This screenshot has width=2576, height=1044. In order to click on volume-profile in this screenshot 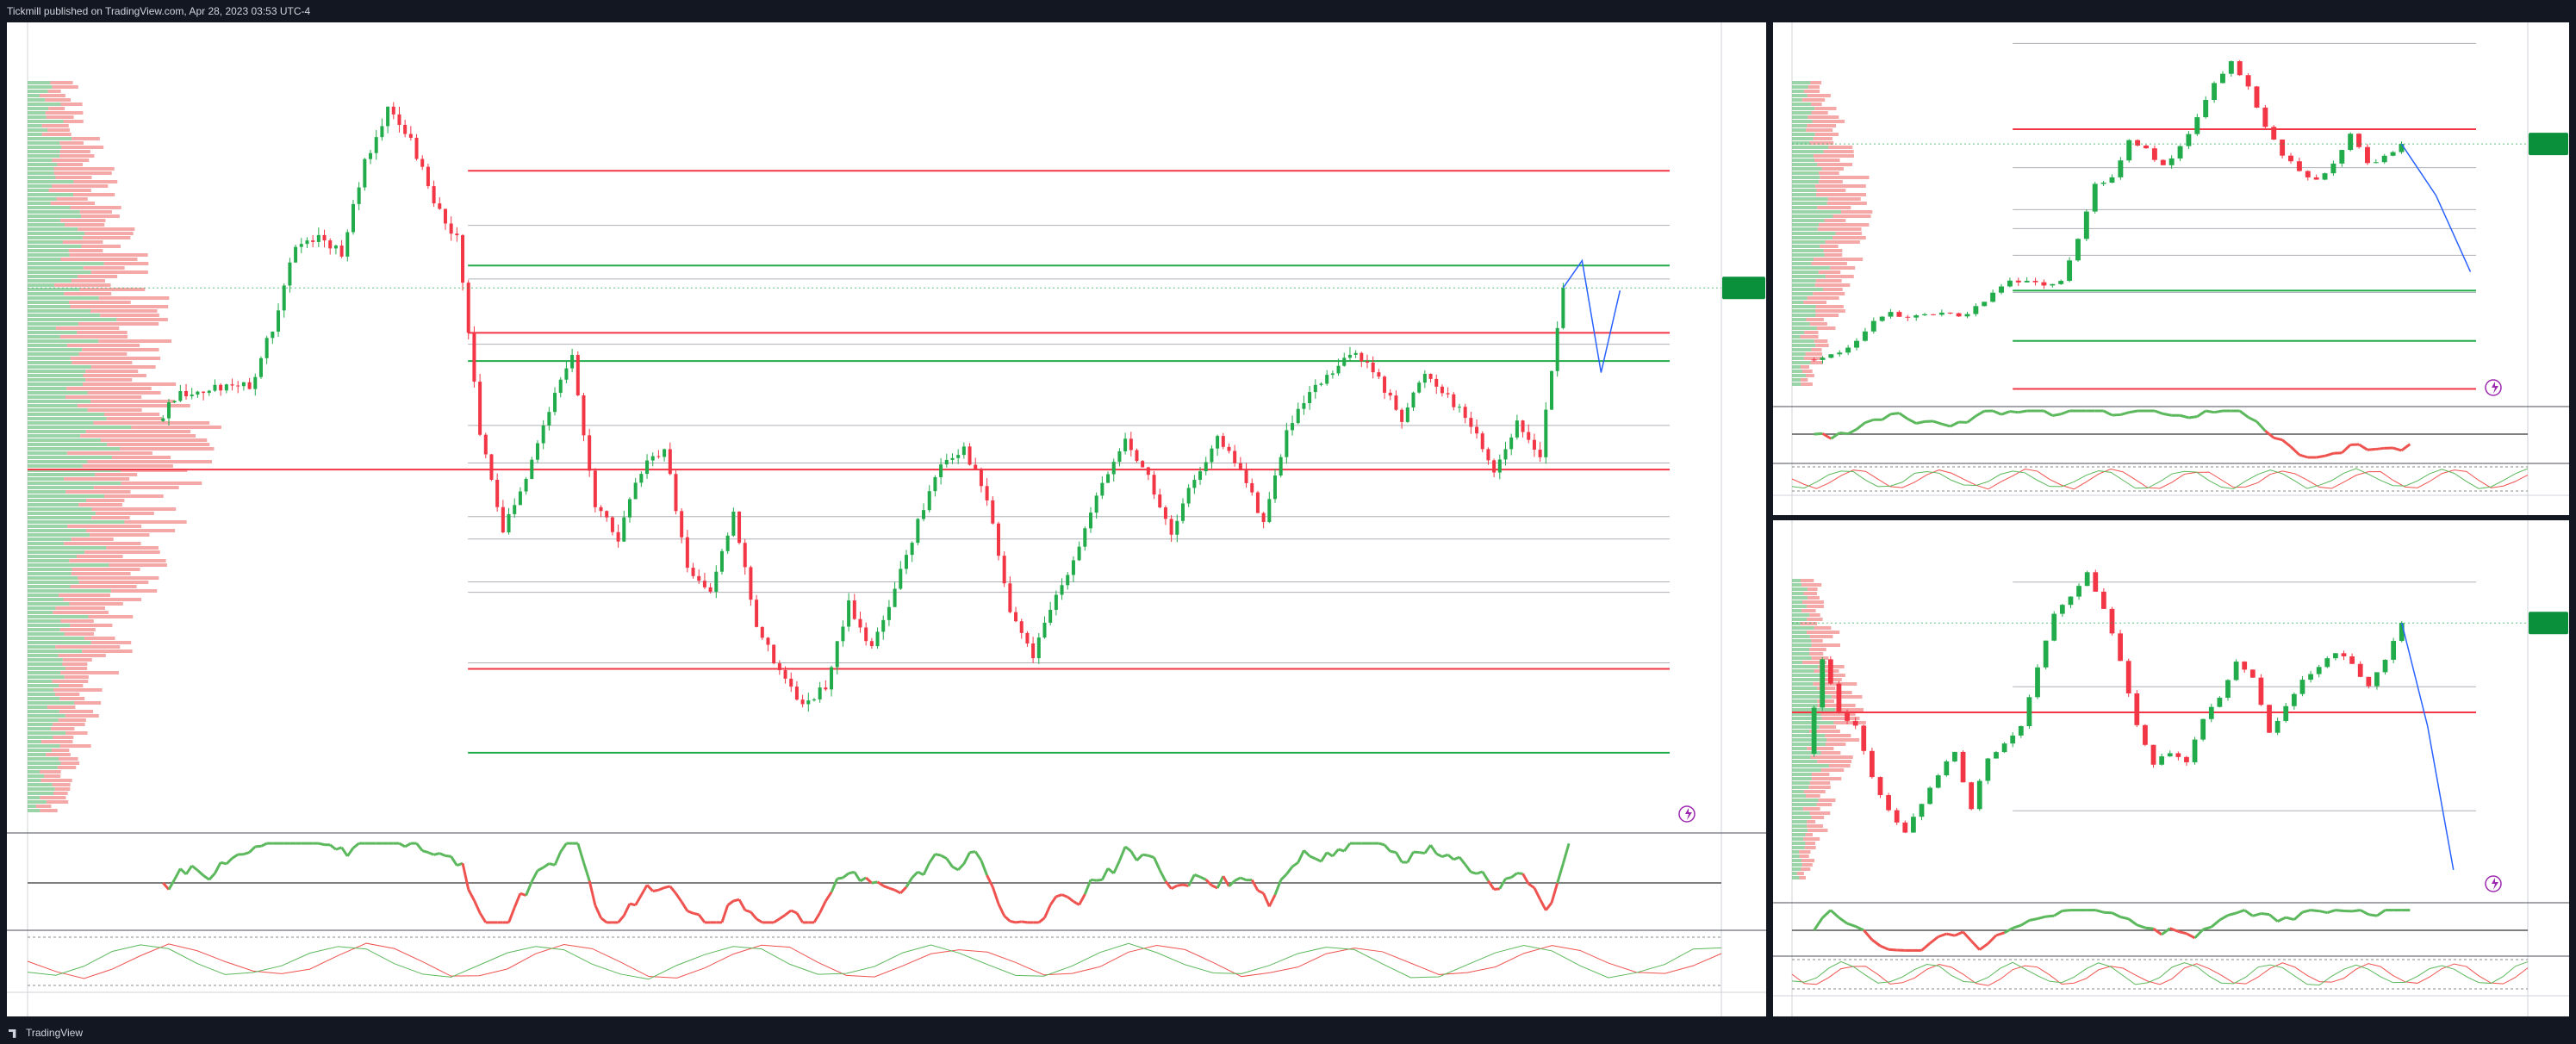, I will do `click(1829, 729)`.